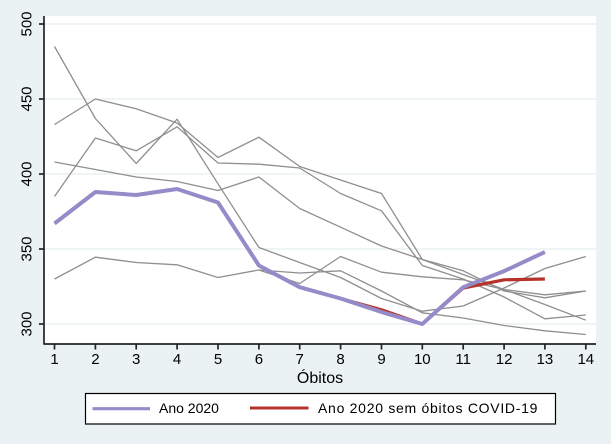 The image size is (611, 444). What do you see at coordinates (300, 359) in the screenshot?
I see `svg-text: 7` at bounding box center [300, 359].